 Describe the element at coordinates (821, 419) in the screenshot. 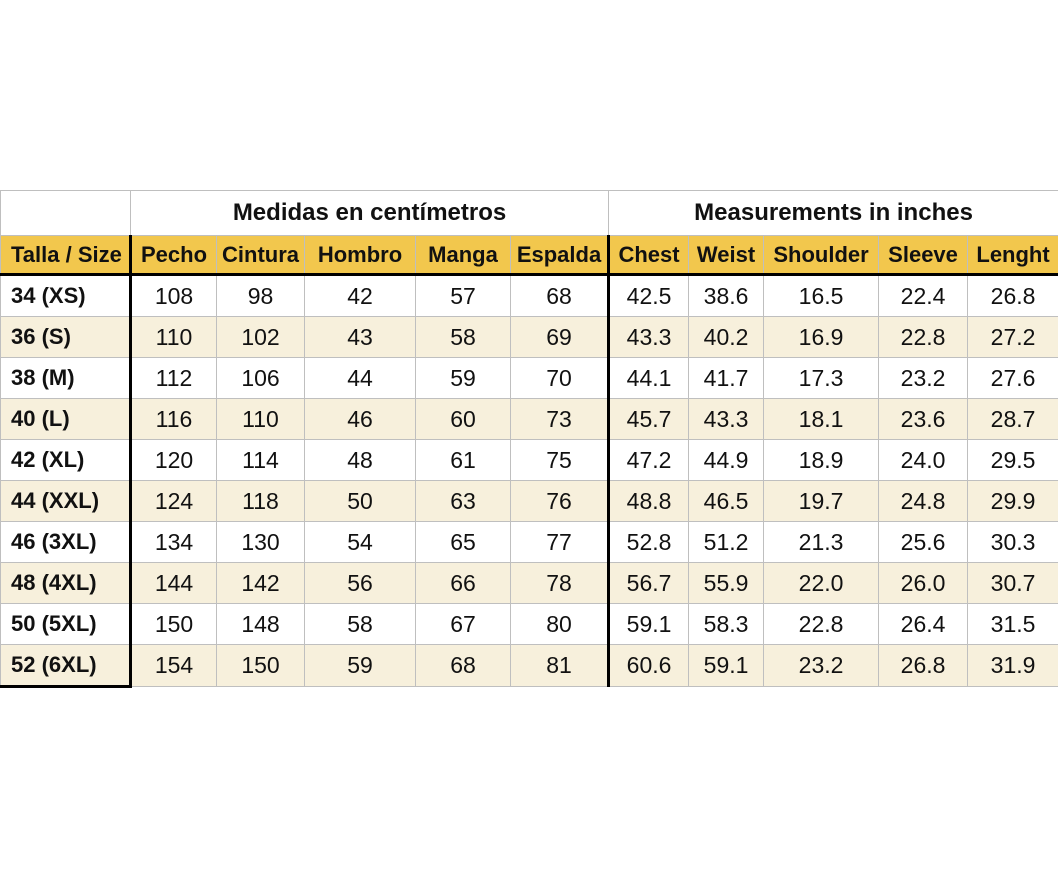

I see `inch-value: 18.1` at that location.